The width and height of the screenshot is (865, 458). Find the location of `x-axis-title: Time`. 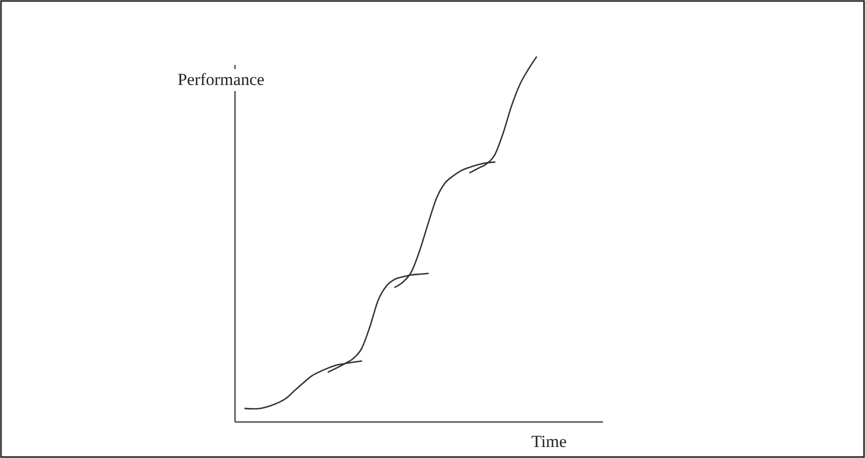

x-axis-title: Time is located at coordinates (549, 441).